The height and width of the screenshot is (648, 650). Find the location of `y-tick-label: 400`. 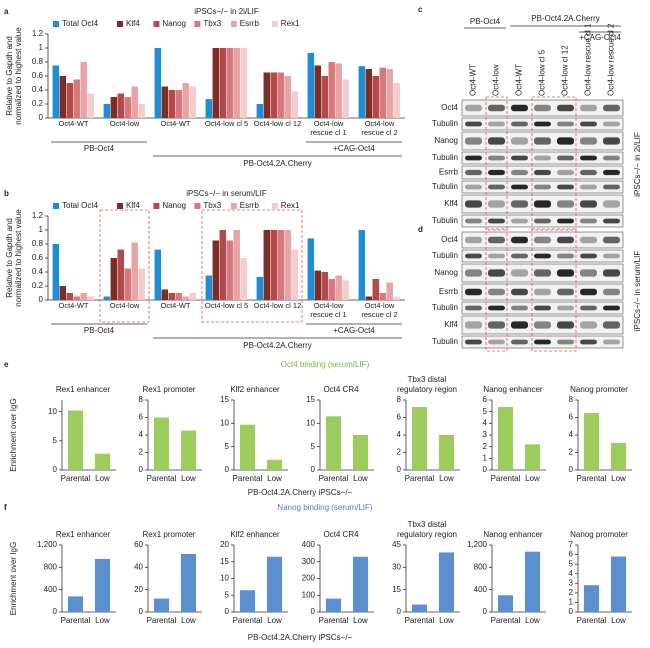

y-tick-label: 400 is located at coordinates (51, 589).